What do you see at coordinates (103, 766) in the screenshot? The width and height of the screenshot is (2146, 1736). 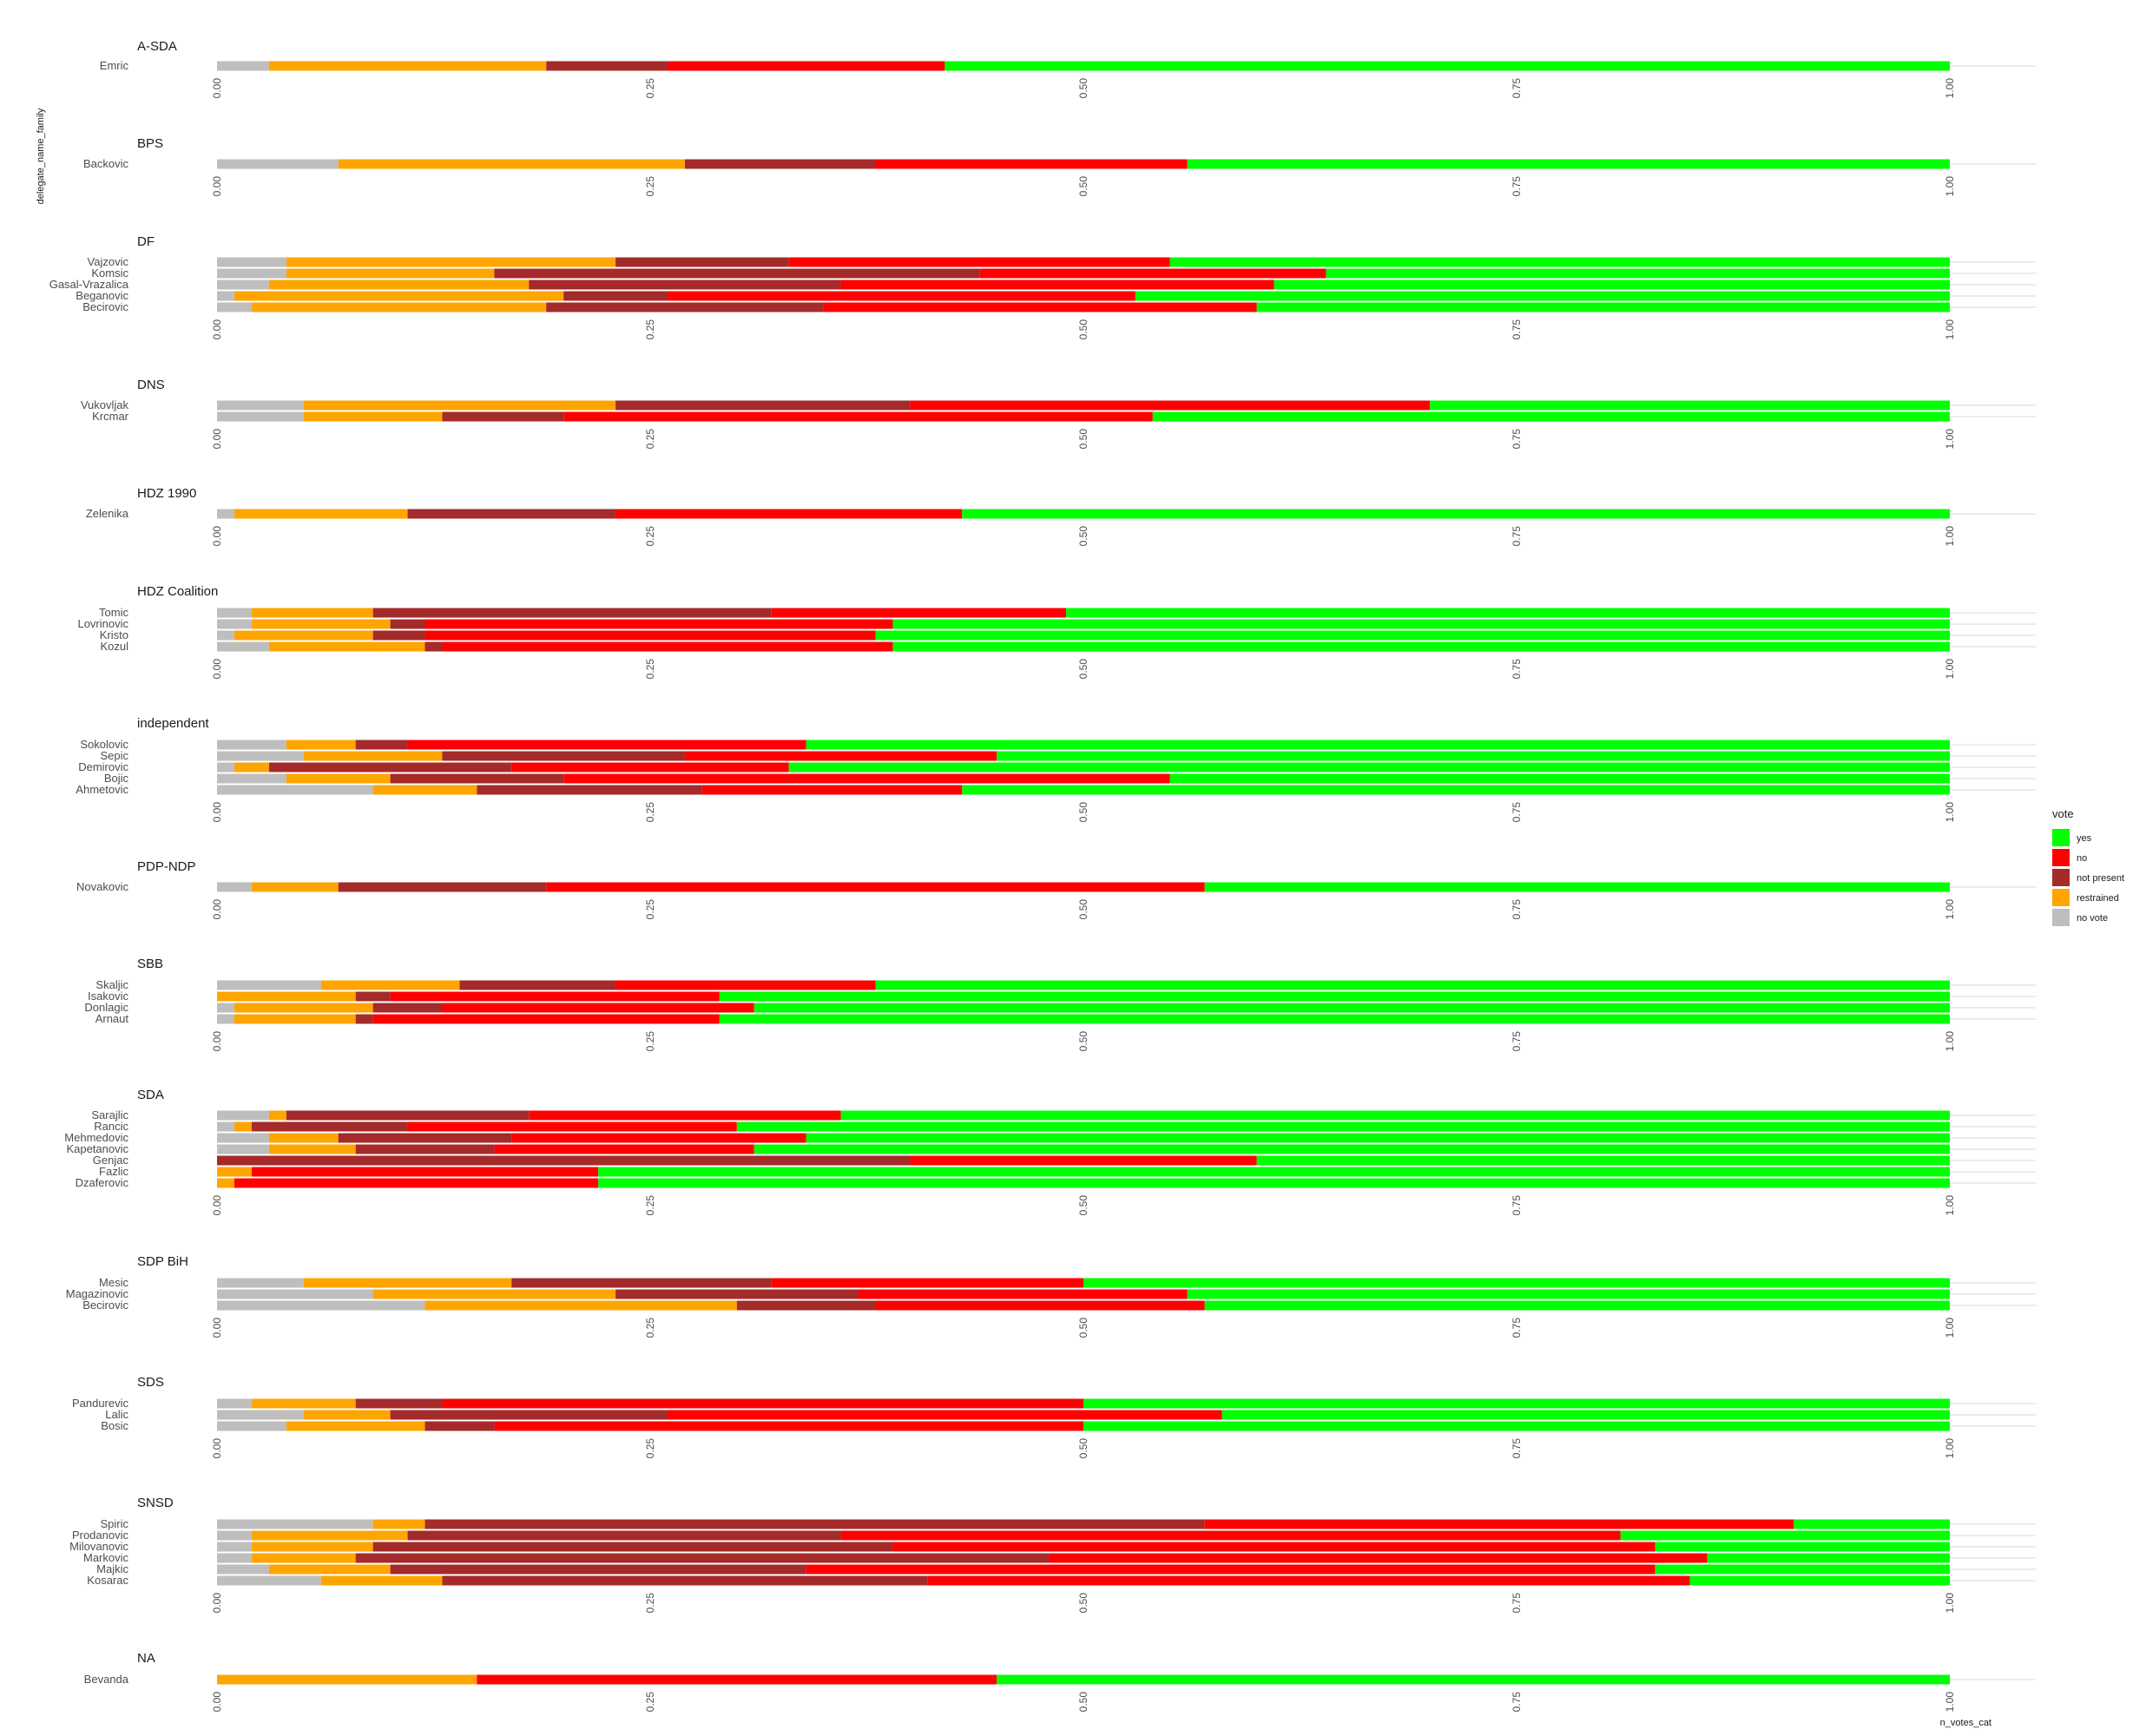 I see `y-tick-label: Demirovic` at bounding box center [103, 766].